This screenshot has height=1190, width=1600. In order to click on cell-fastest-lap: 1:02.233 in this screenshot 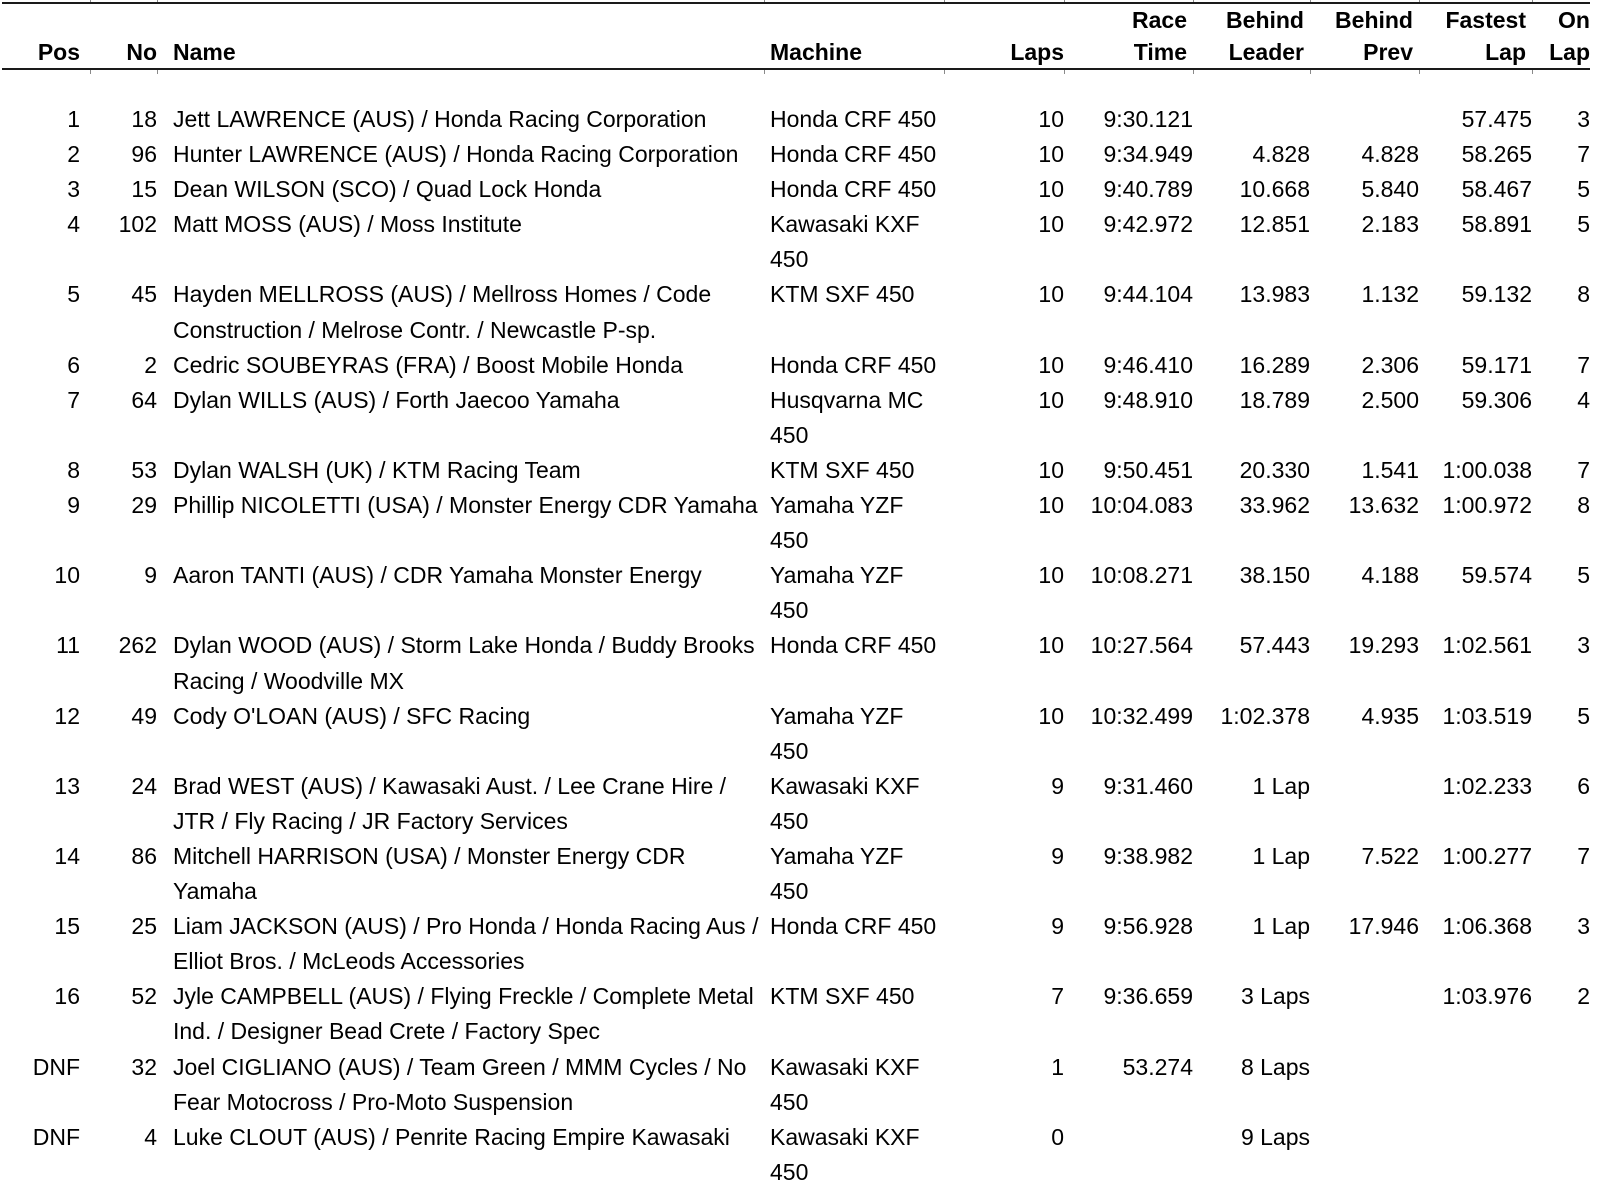, I will do `click(1487, 785)`.